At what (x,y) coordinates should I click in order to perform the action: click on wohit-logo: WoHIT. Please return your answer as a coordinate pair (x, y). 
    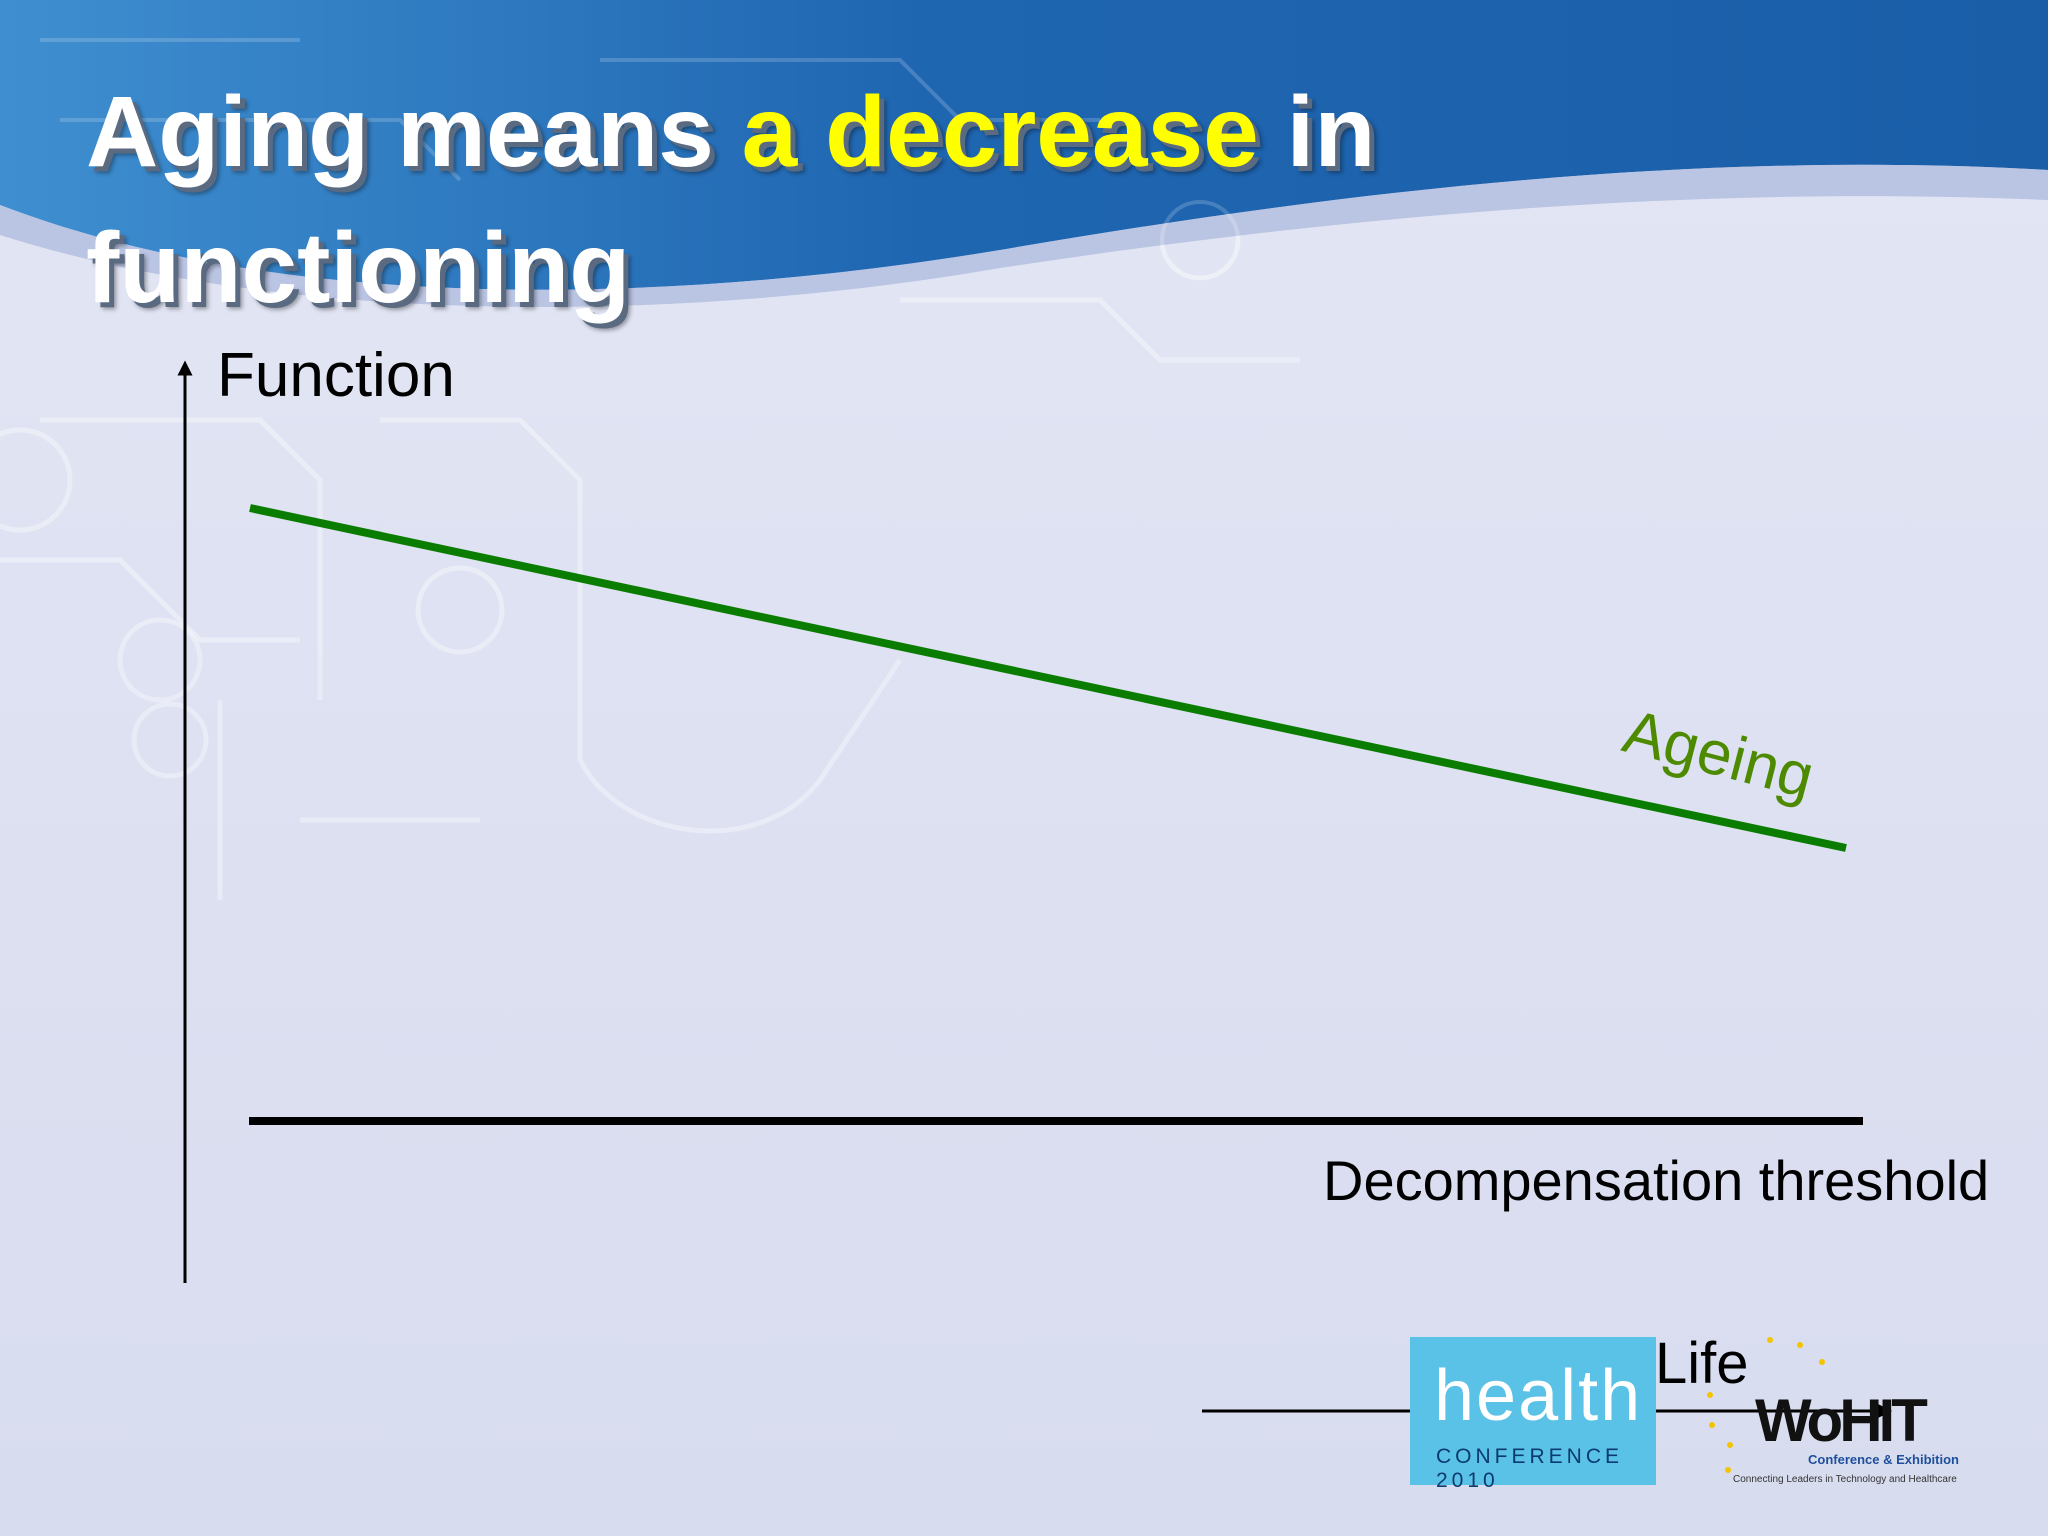
    Looking at the image, I should click on (1841, 1420).